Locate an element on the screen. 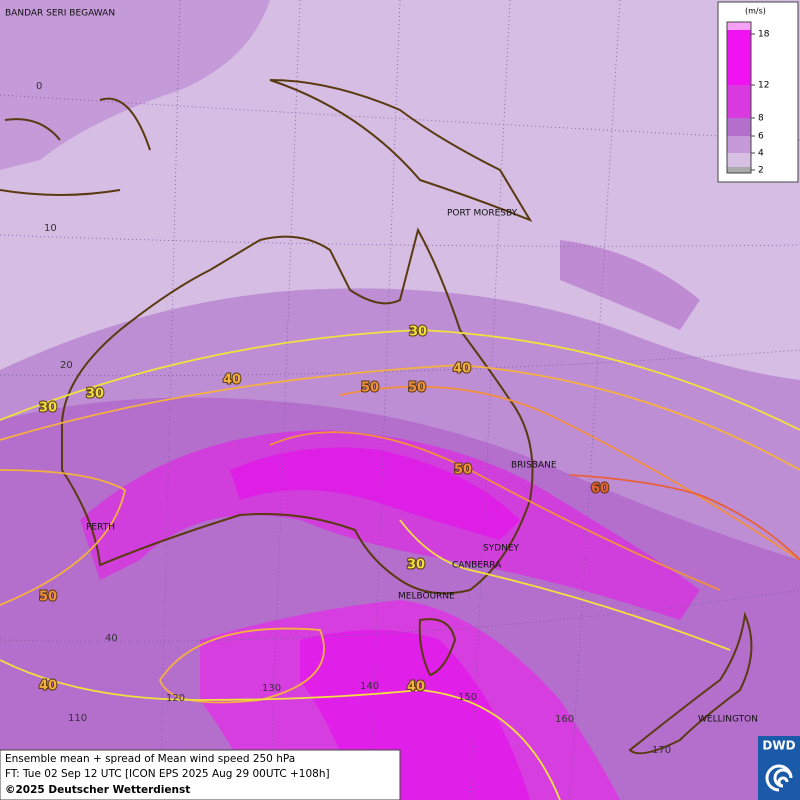  graticule-label: 40 is located at coordinates (111, 638).